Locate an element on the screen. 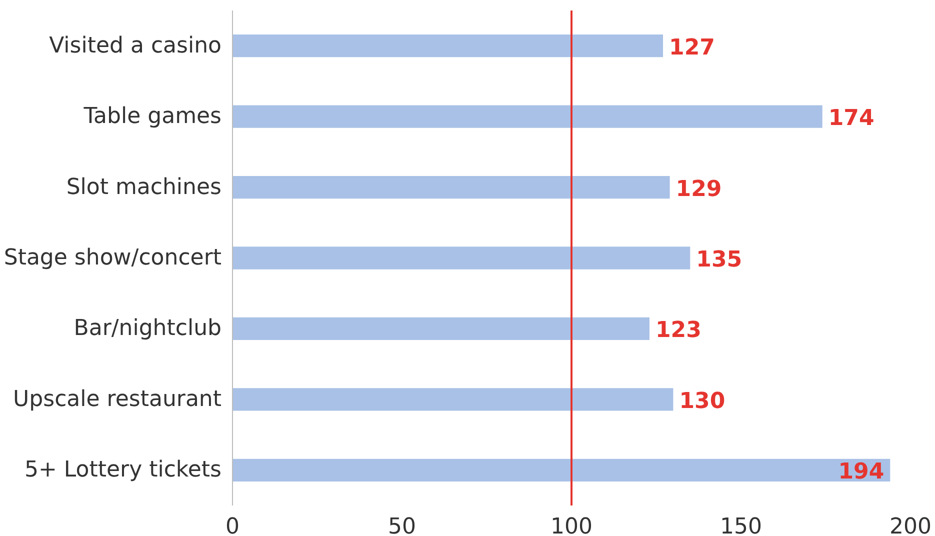  x-tick-label: 200 is located at coordinates (911, 525).